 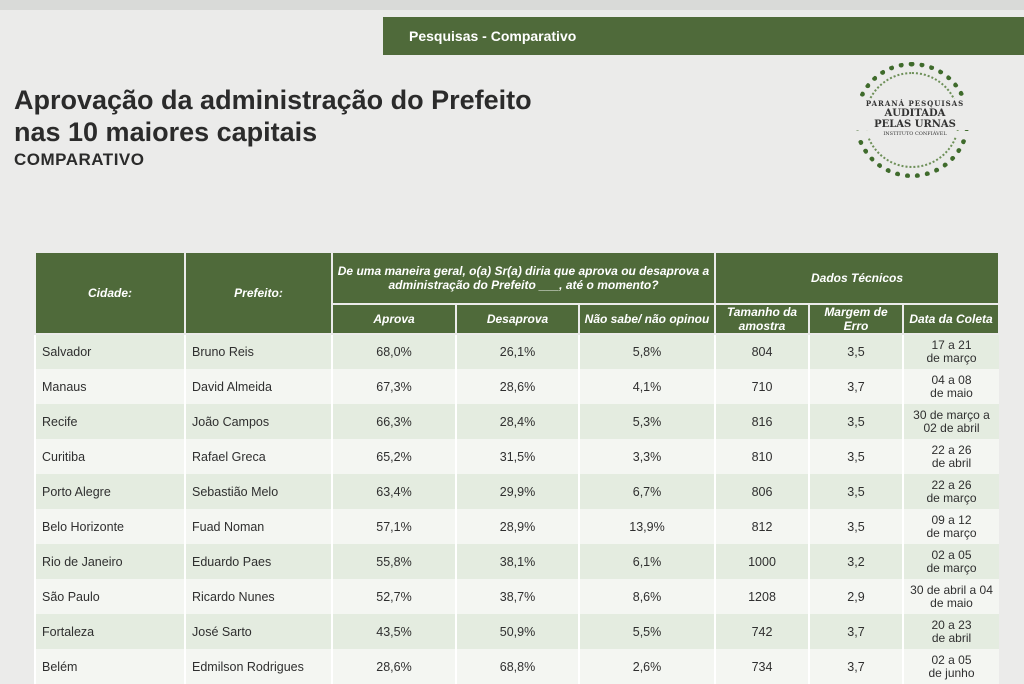 What do you see at coordinates (109, 526) in the screenshot?
I see `cell-city: Belo Horizonte` at bounding box center [109, 526].